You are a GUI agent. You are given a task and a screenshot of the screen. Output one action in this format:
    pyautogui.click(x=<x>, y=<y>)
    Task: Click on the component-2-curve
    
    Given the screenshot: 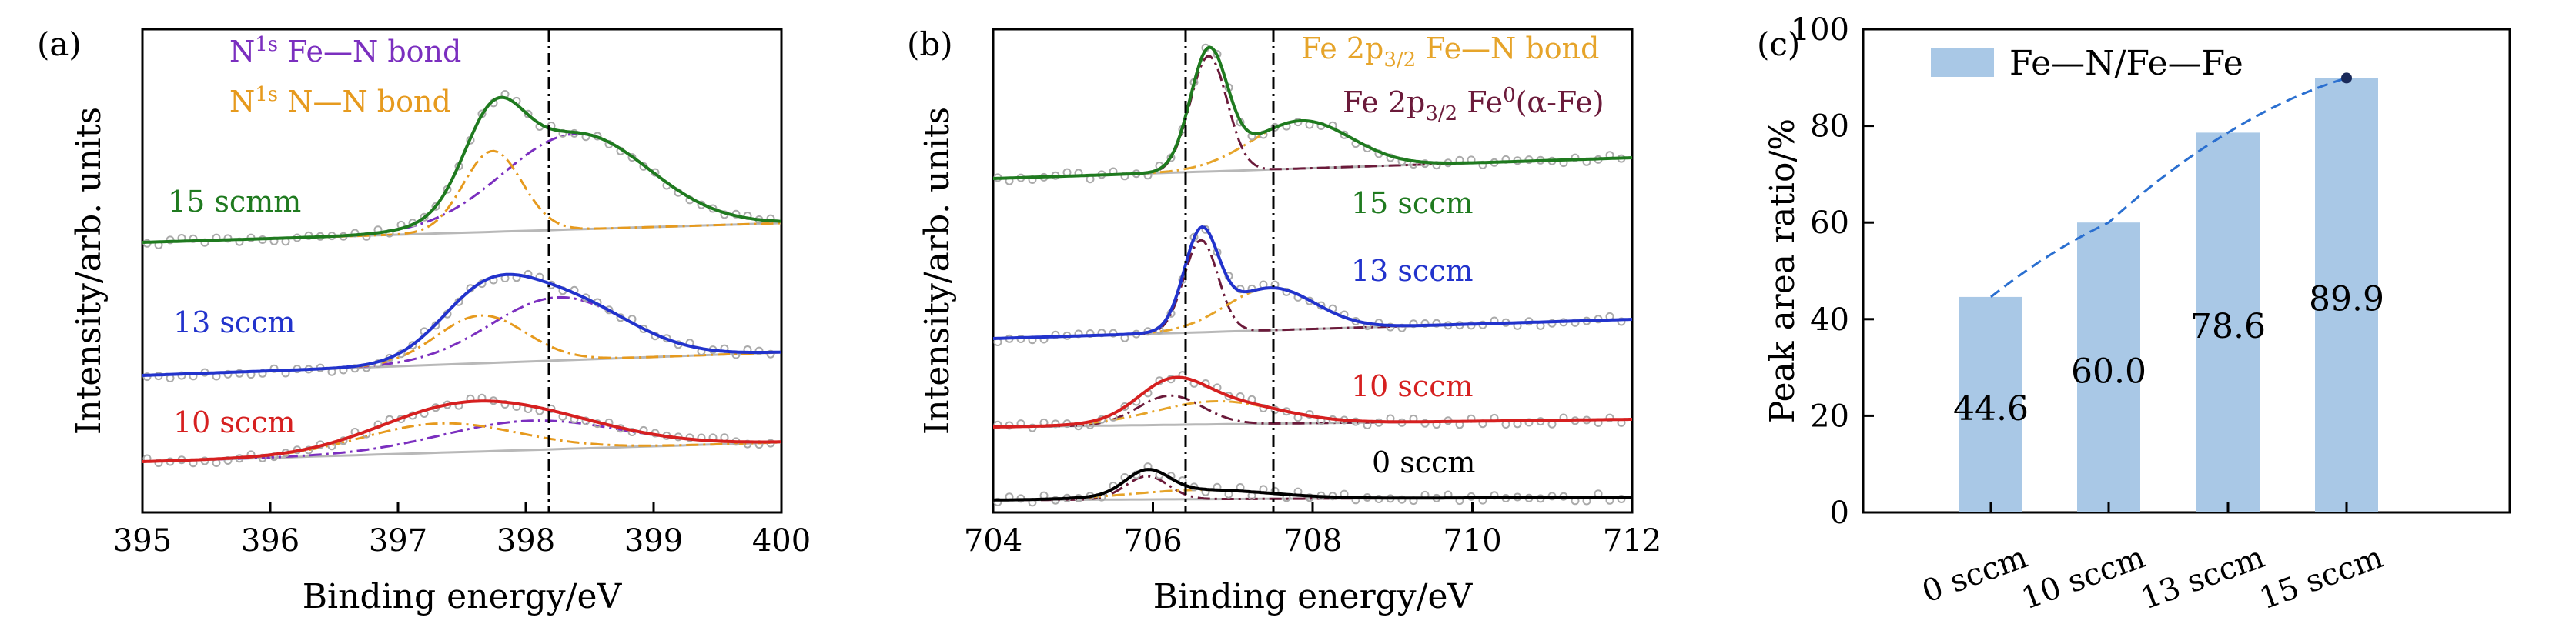 What is the action you would take?
    pyautogui.click(x=1312, y=149)
    